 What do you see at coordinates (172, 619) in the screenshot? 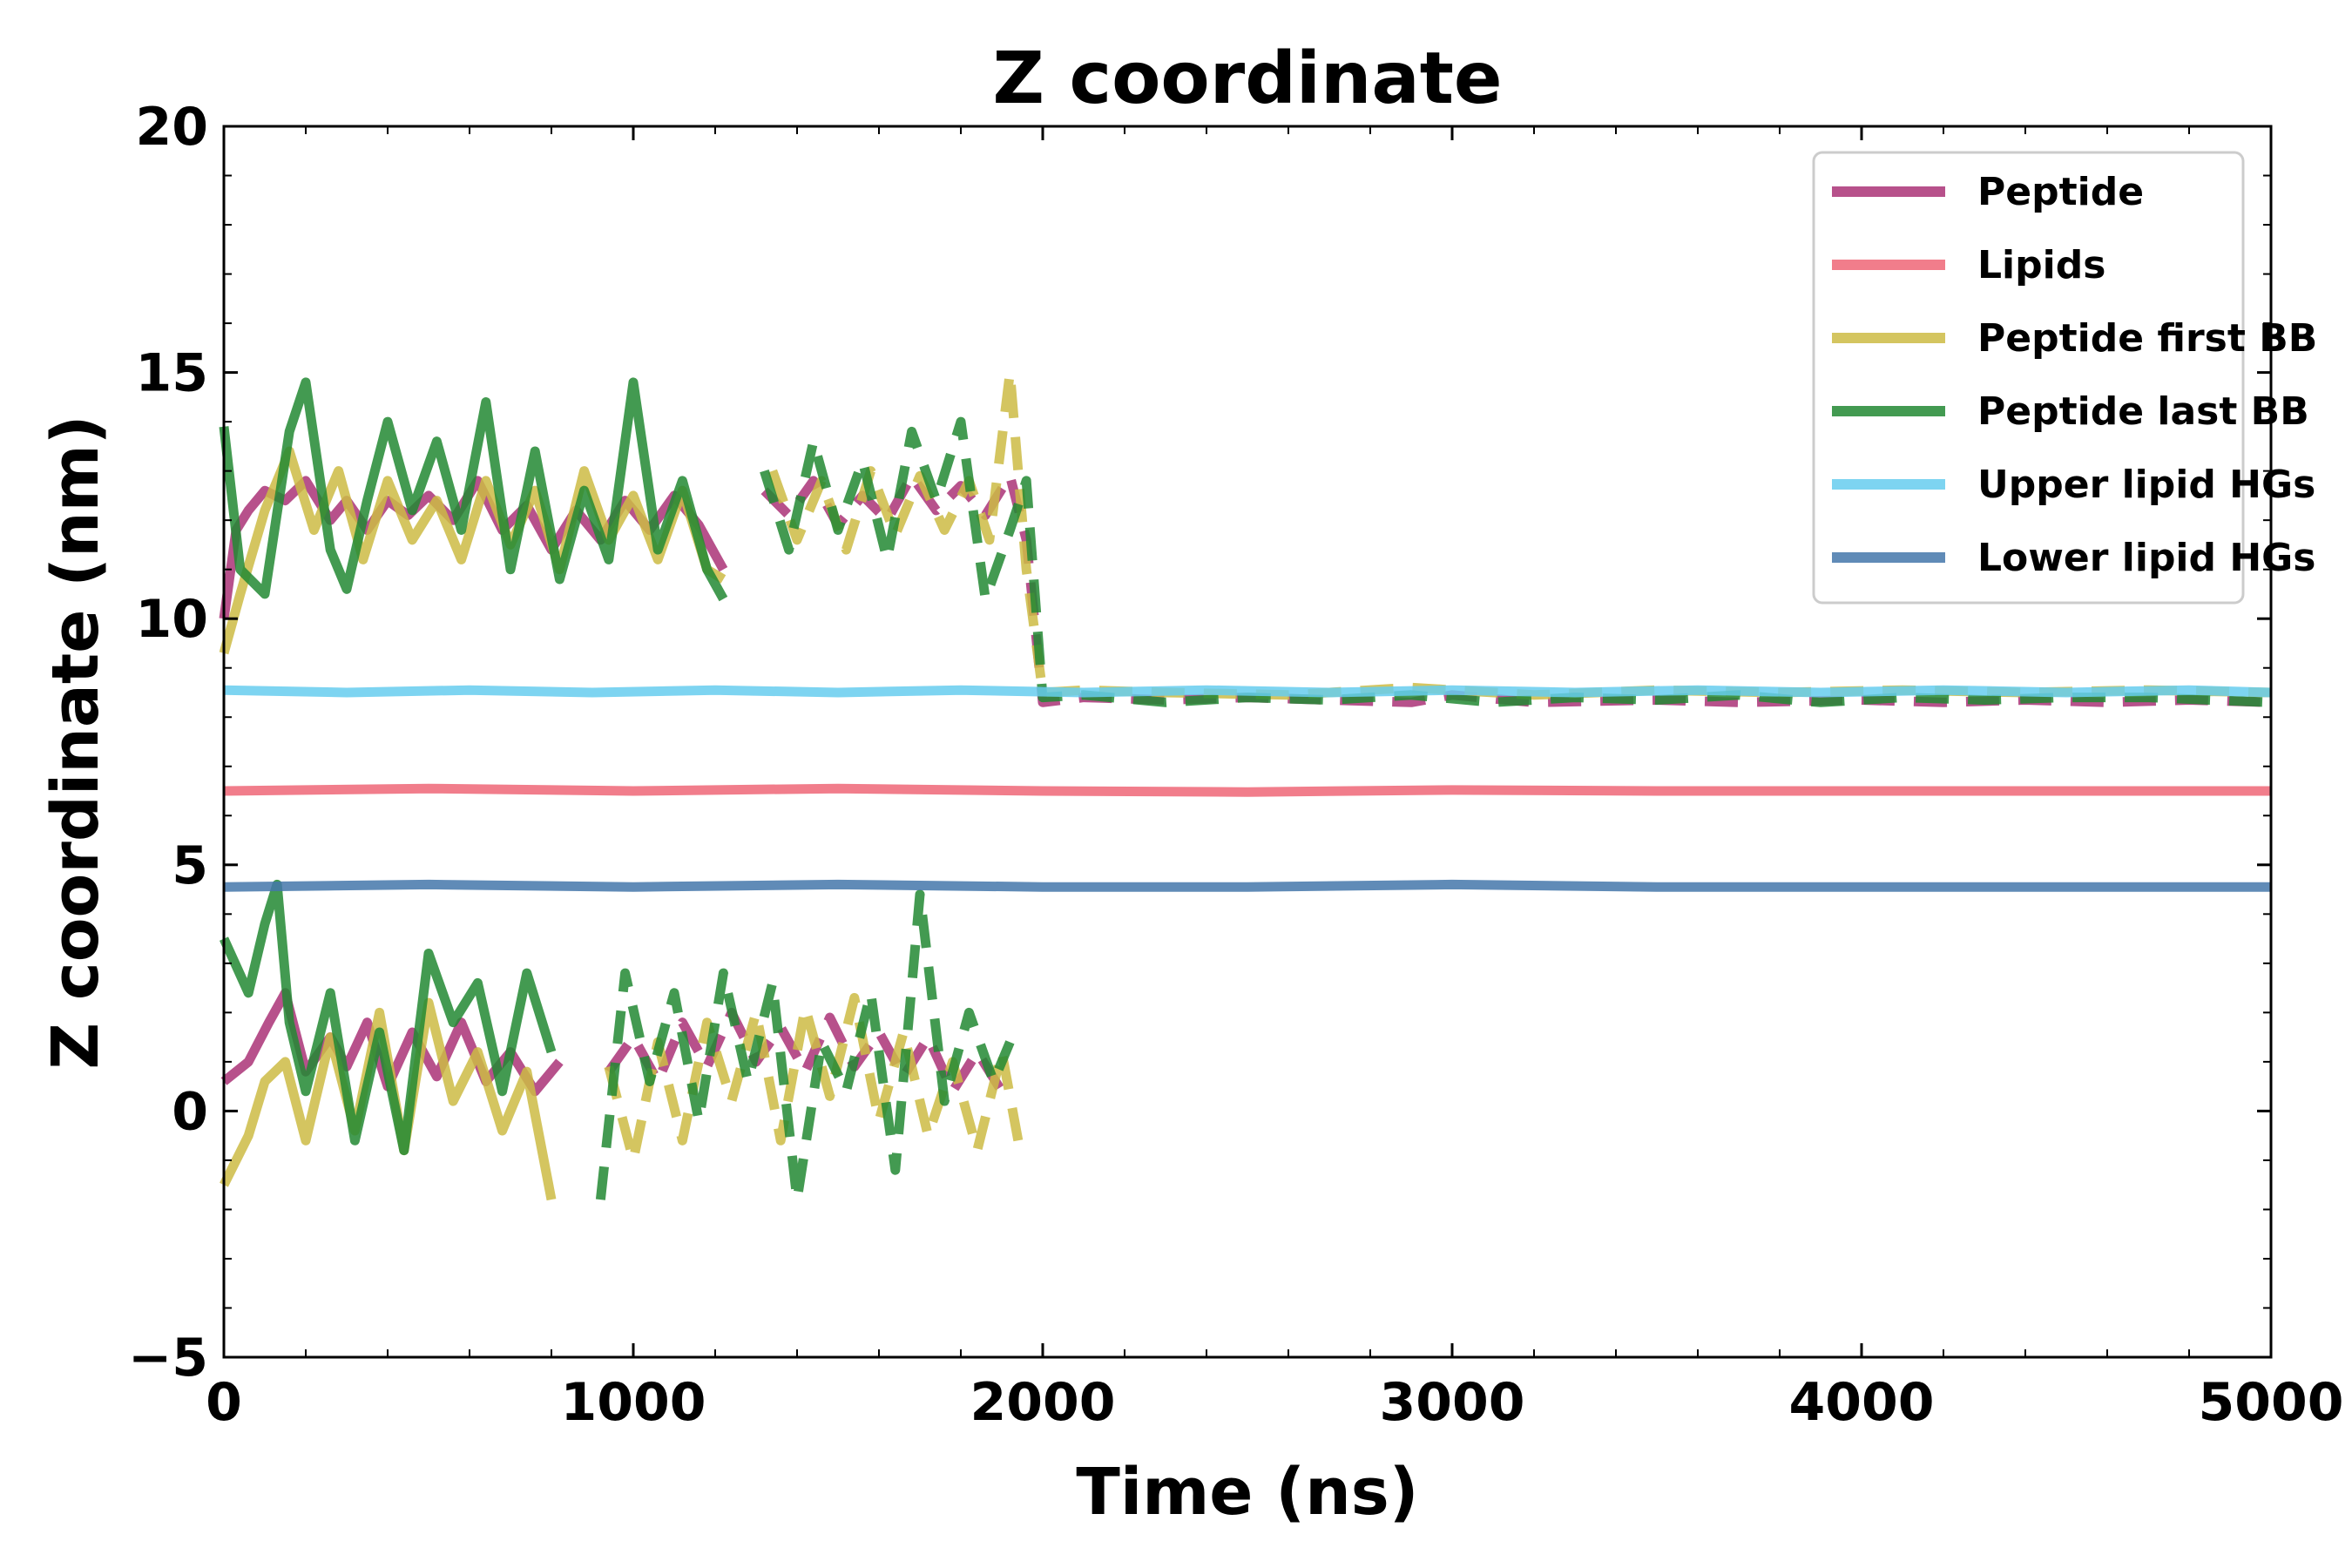
I see `y-tick-label: 10` at bounding box center [172, 619].